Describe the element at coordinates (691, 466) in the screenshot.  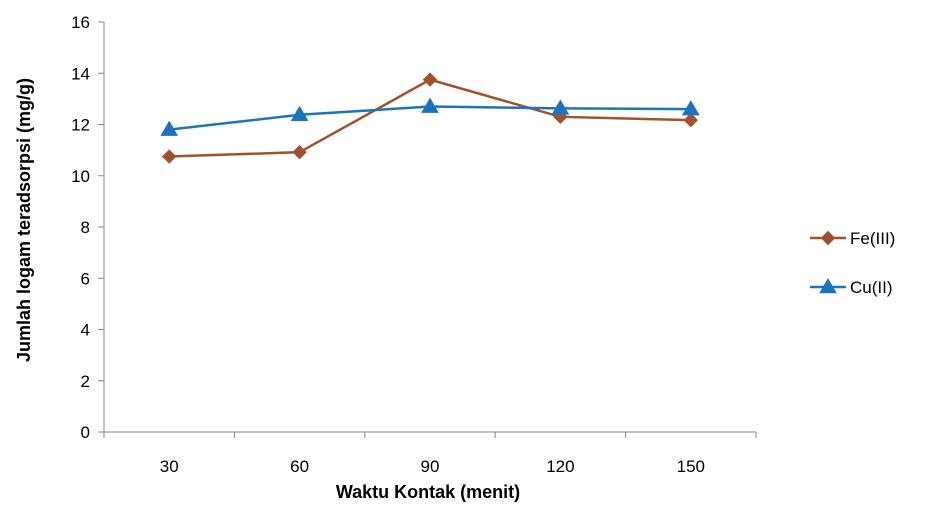
I see `x-tick-label: 150` at that location.